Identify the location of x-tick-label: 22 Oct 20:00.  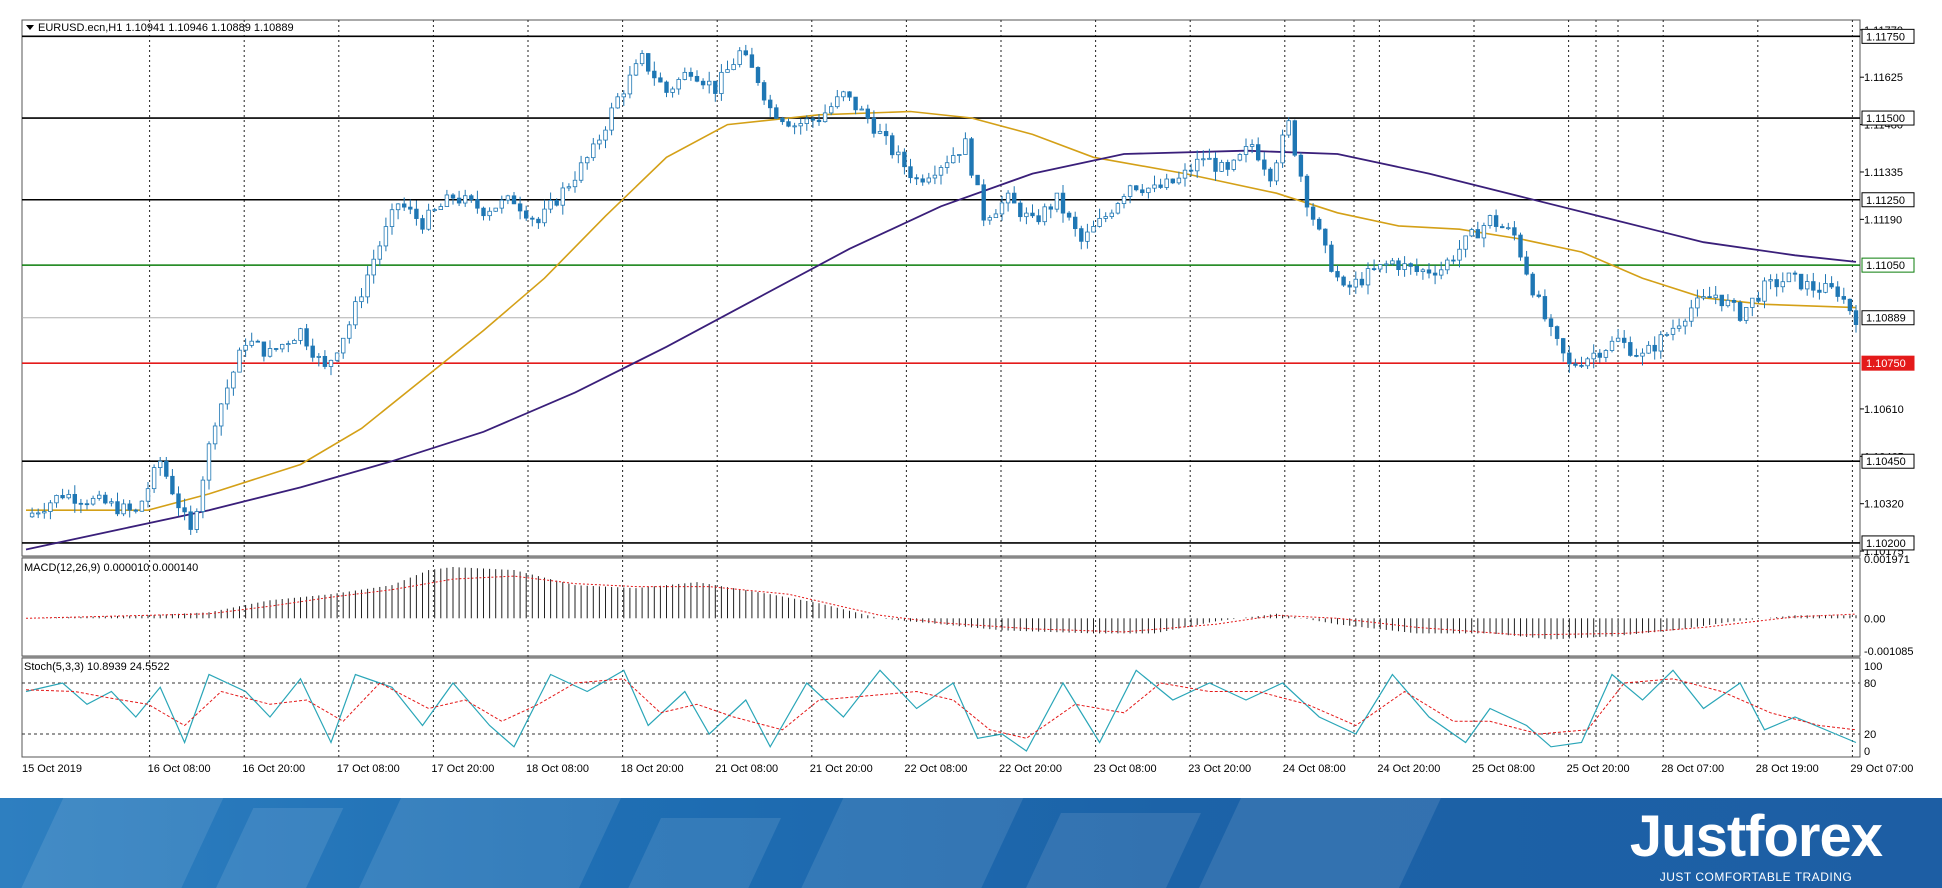
(1030, 769).